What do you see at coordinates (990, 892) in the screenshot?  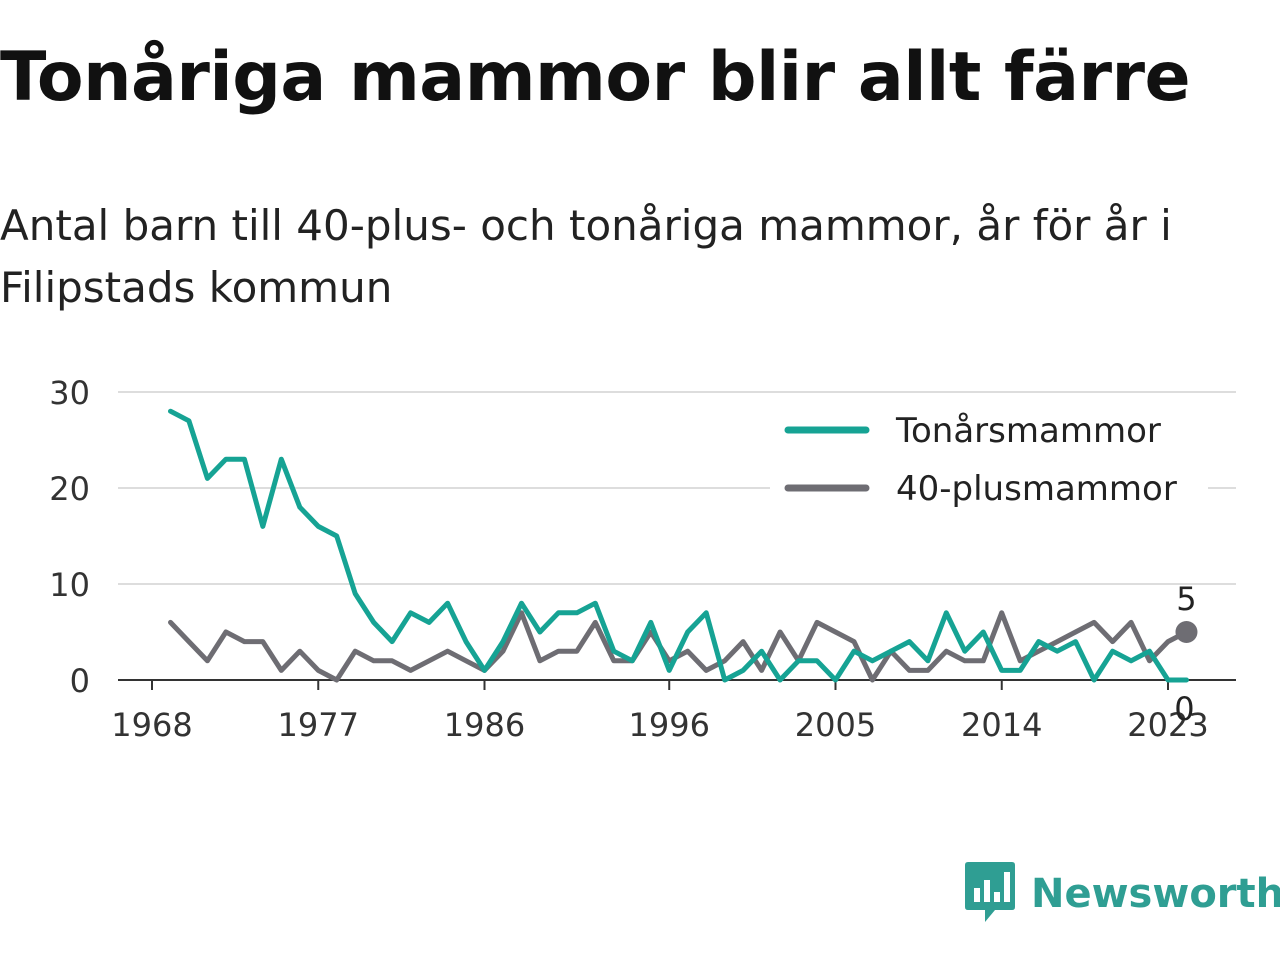 I see `newsworthy-logo-icon` at bounding box center [990, 892].